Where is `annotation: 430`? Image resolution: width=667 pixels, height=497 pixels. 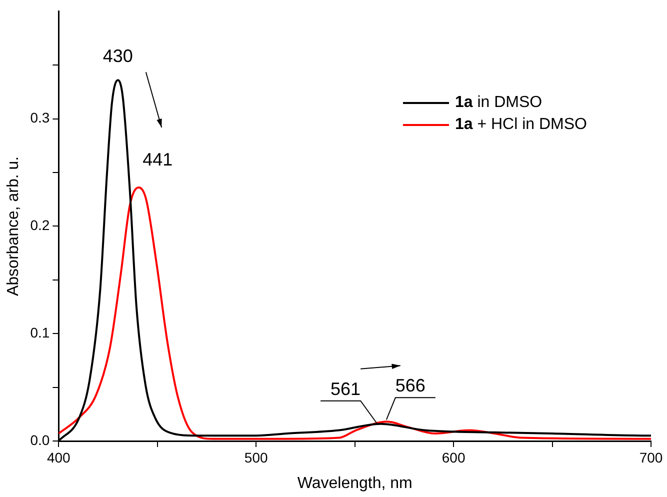
annotation: 430 is located at coordinates (117, 56).